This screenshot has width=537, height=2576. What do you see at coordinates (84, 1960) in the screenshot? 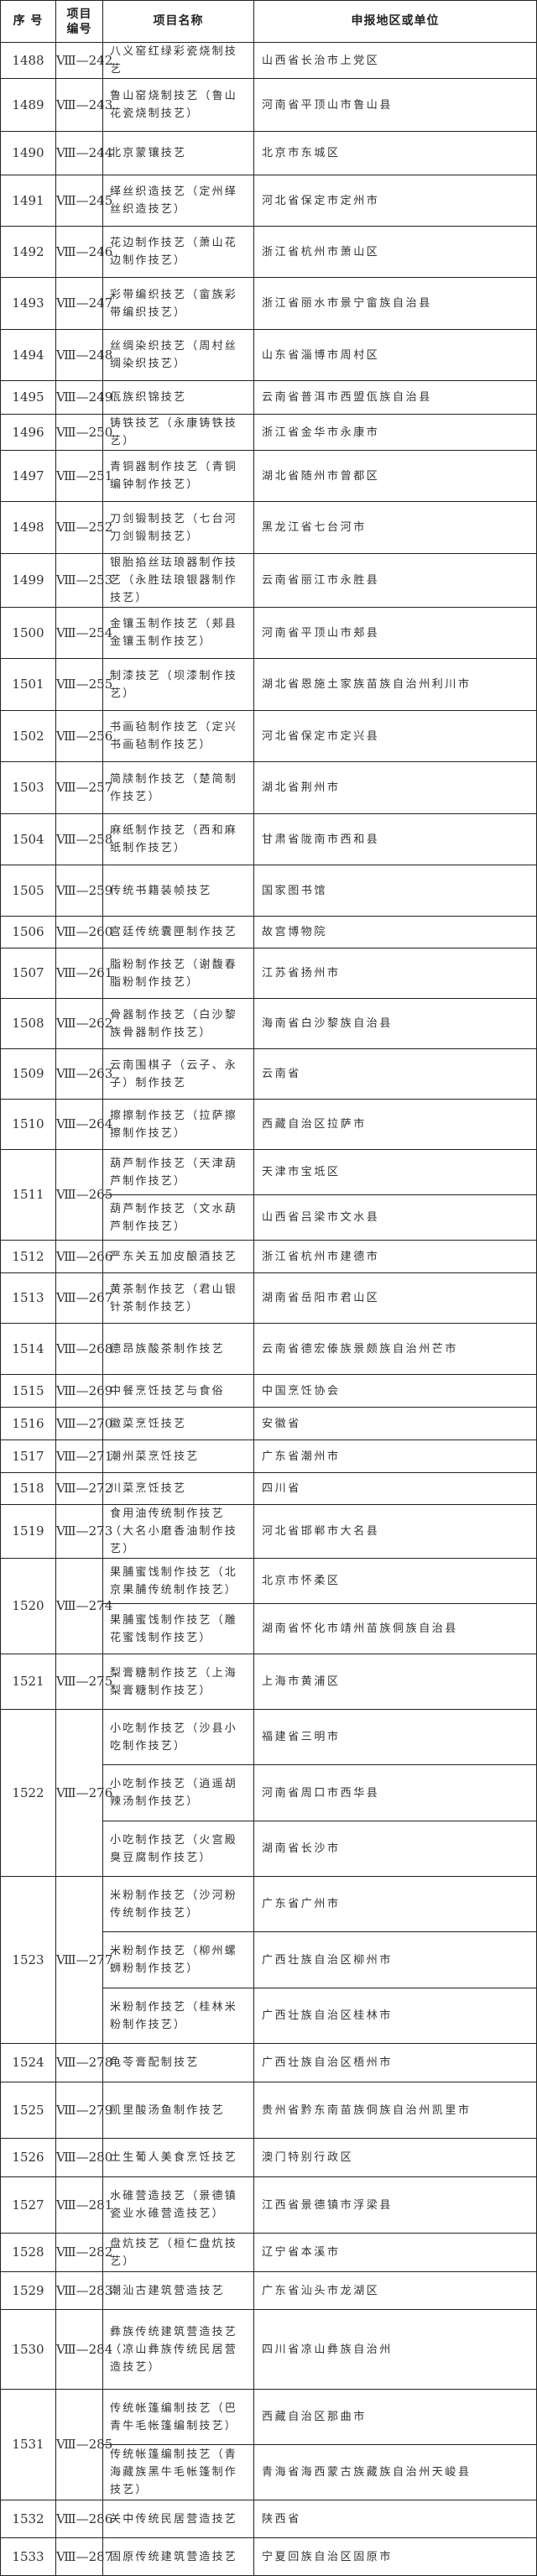
I see `project-code: Ⅷ—277` at bounding box center [84, 1960].